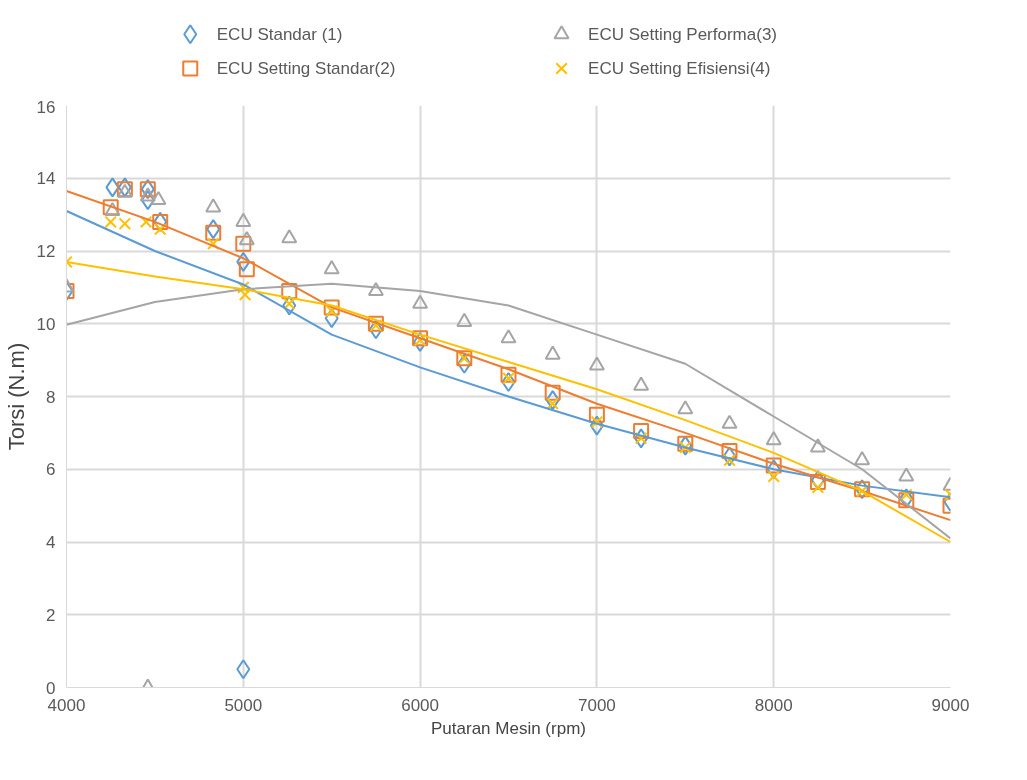 The image size is (1027, 780). I want to click on y-tick-label: 0, so click(51, 688).